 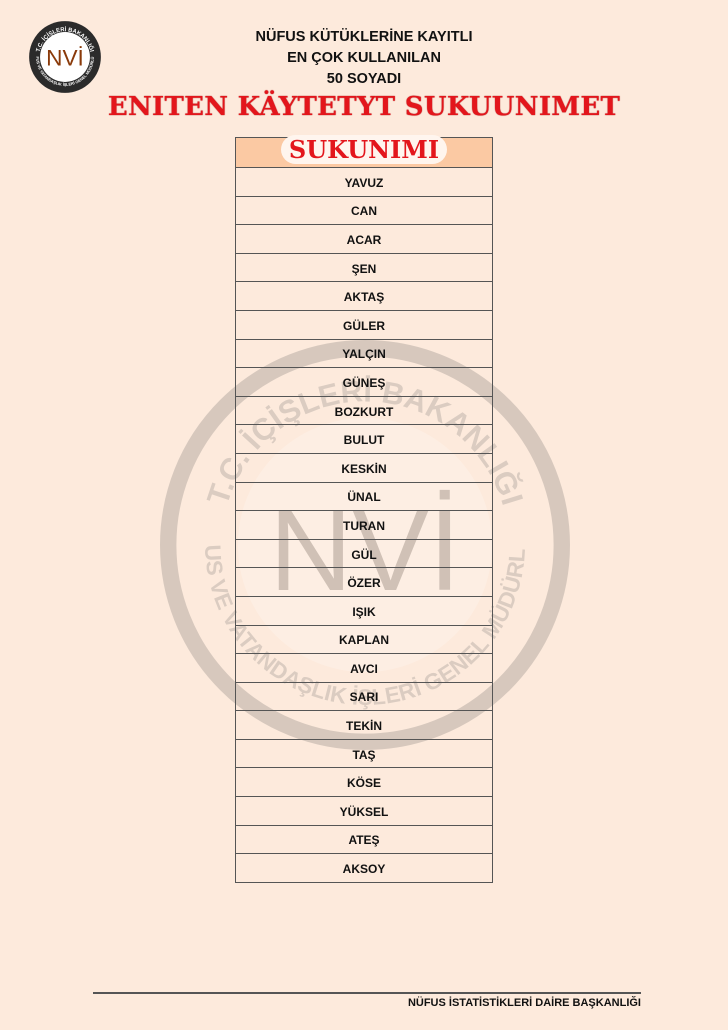 I want to click on table-row: ATEŞ, so click(x=364, y=839).